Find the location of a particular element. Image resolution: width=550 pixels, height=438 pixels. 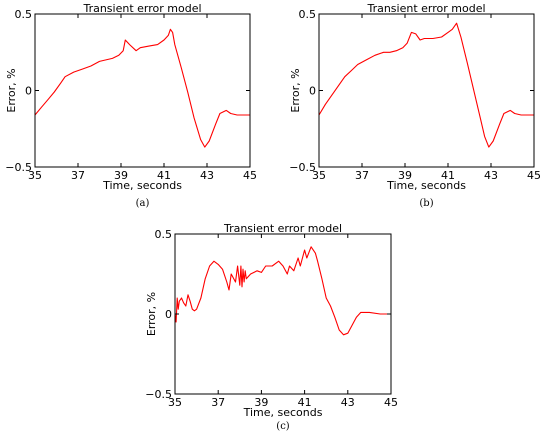

panel-caption: (b) is located at coordinates (426, 203).